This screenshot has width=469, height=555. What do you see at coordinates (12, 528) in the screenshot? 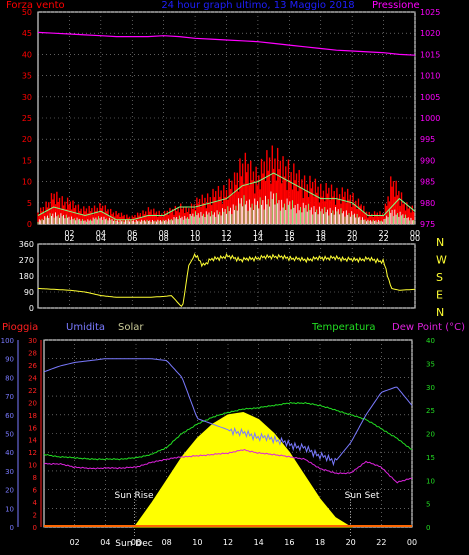
I see `humidity-tick-label: 0` at bounding box center [12, 528].